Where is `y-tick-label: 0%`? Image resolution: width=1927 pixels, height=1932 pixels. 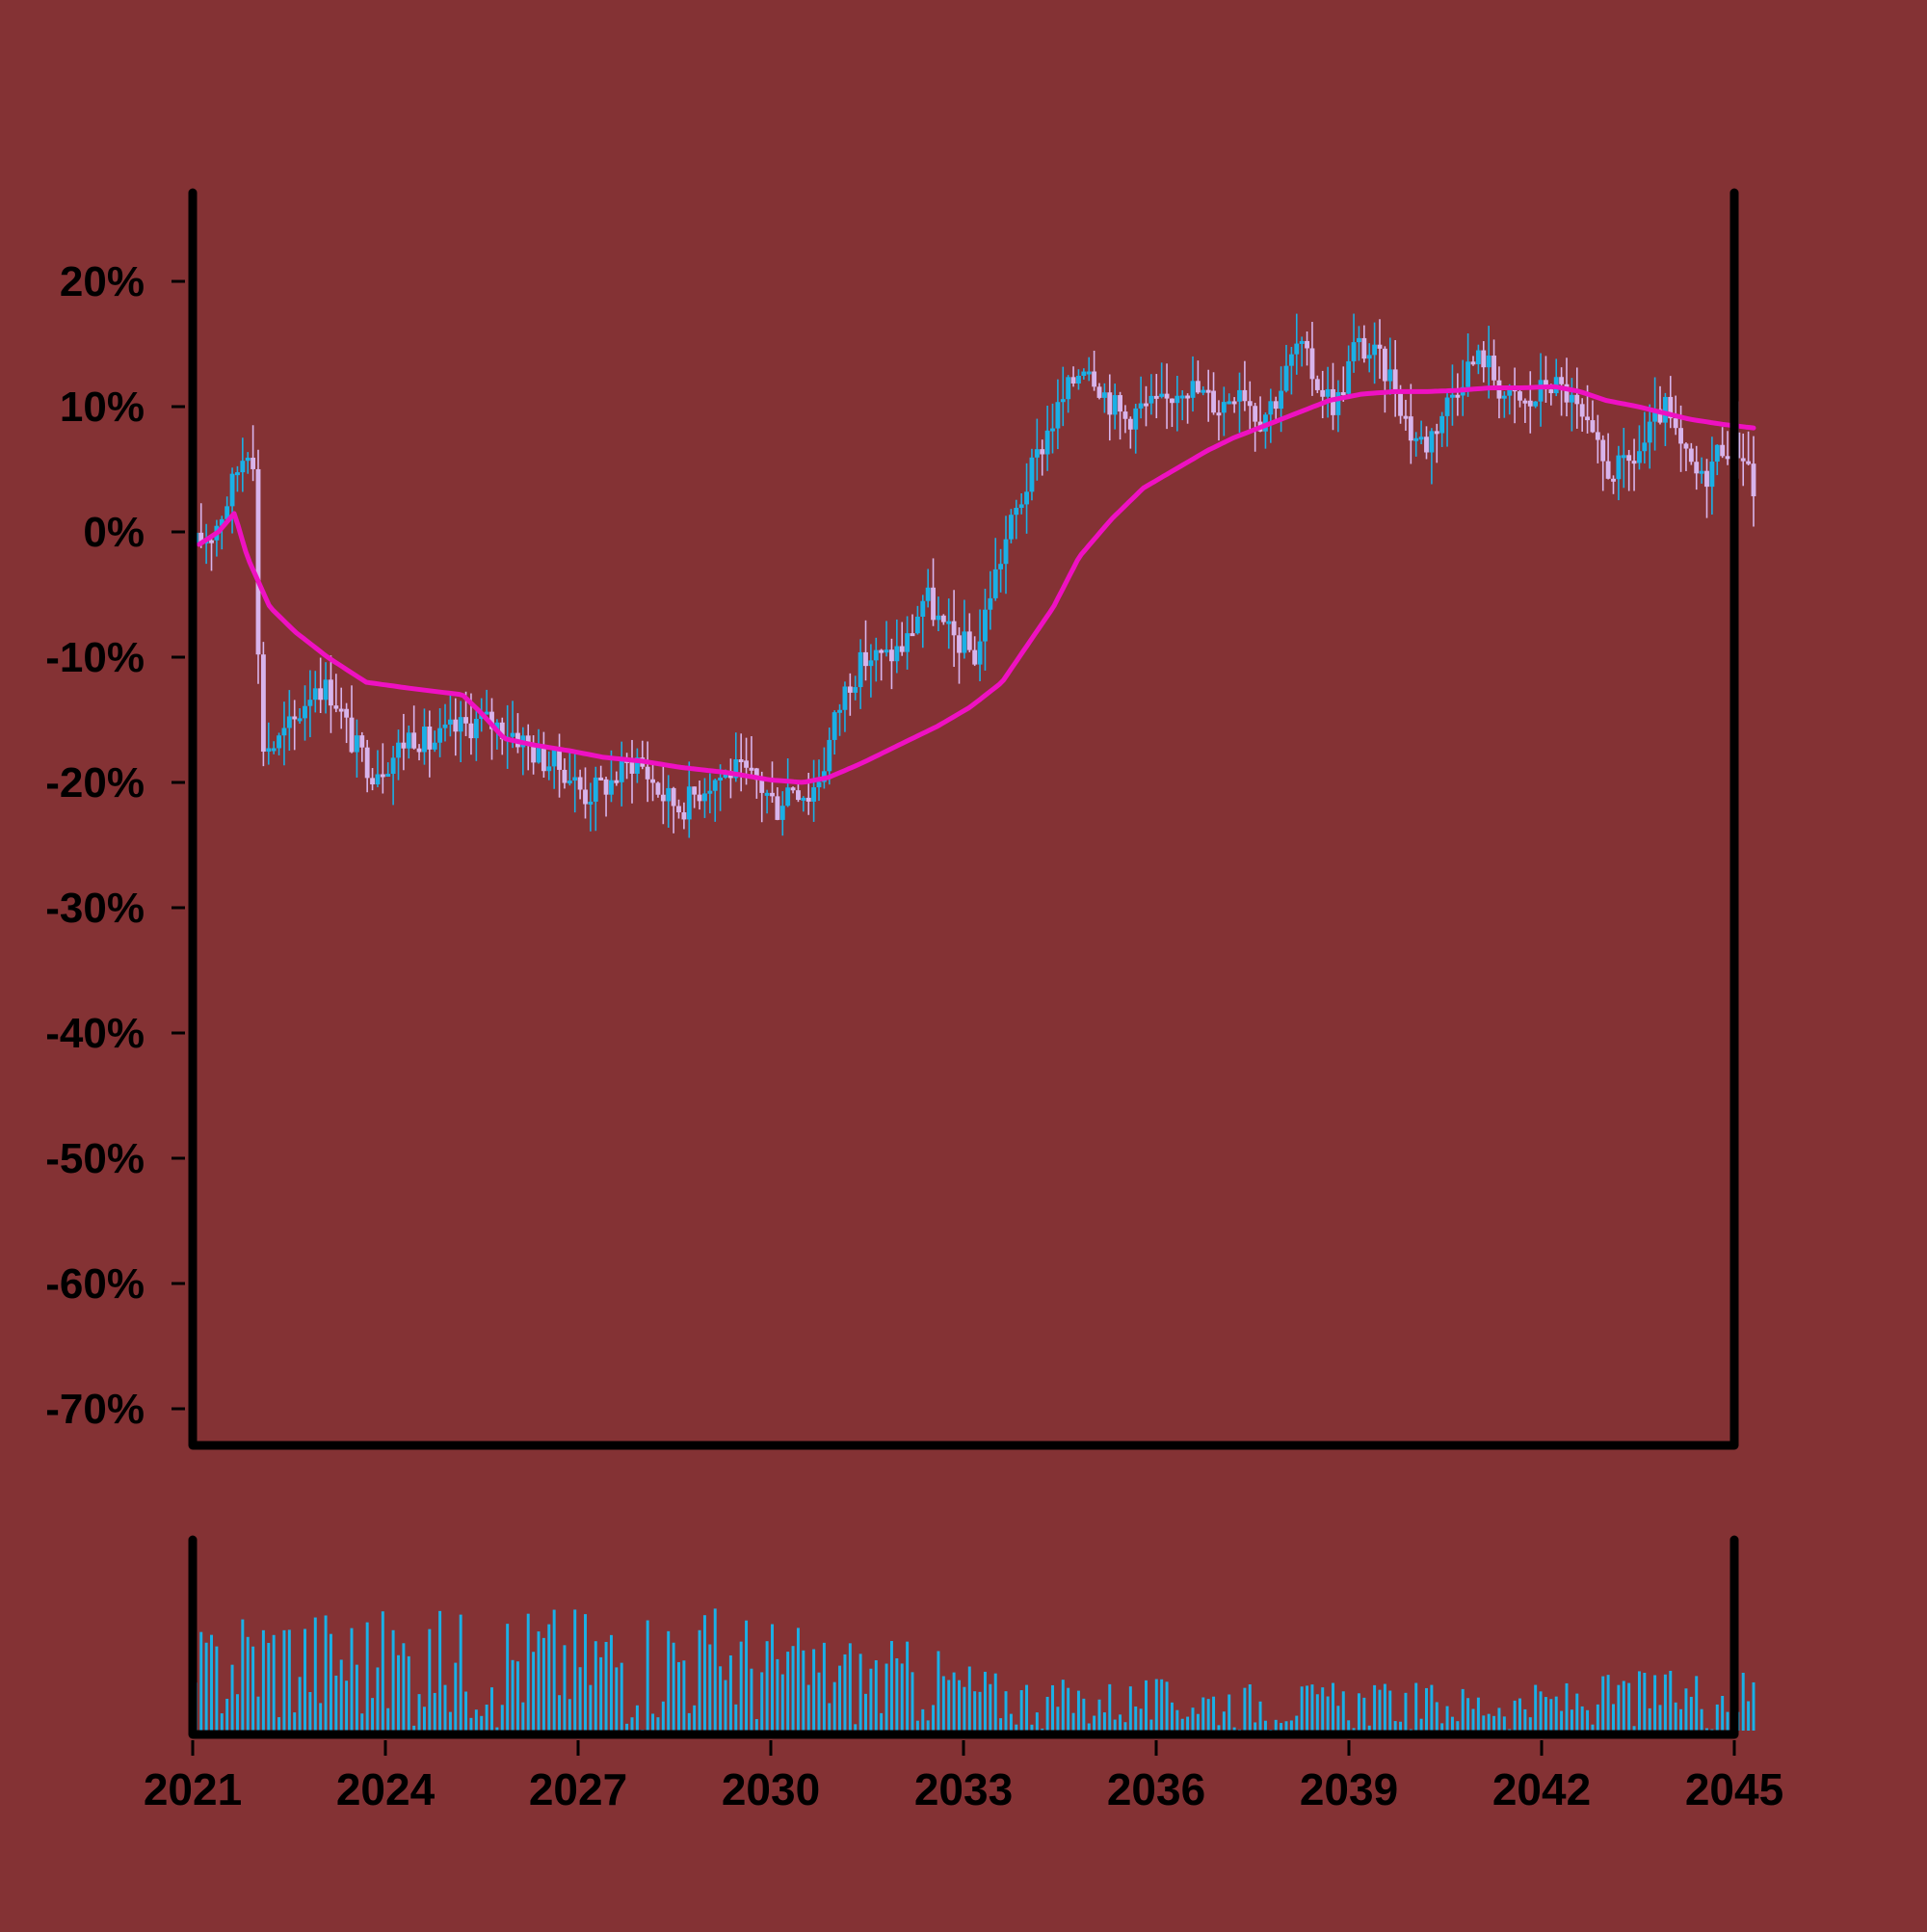 y-tick-label: 0% is located at coordinates (114, 532).